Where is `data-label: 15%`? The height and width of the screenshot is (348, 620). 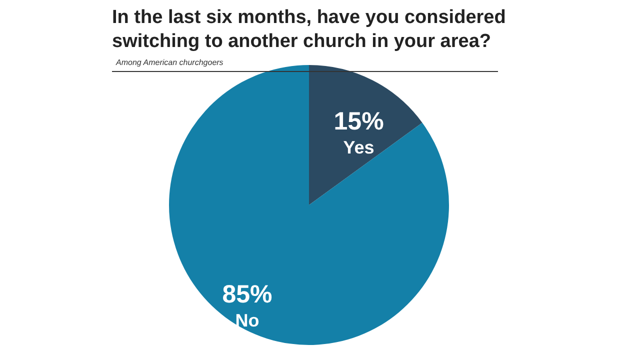 data-label: 15% is located at coordinates (359, 122).